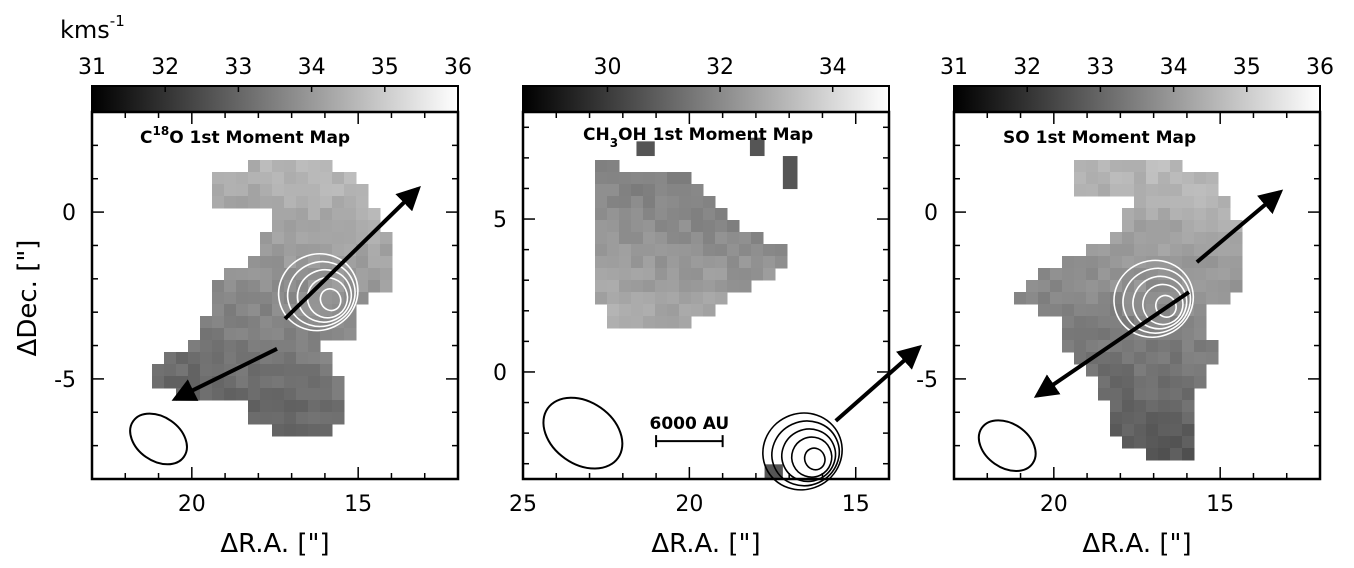  What do you see at coordinates (1320, 67) in the screenshot?
I see `colorbar-tick-label: 36` at bounding box center [1320, 67].